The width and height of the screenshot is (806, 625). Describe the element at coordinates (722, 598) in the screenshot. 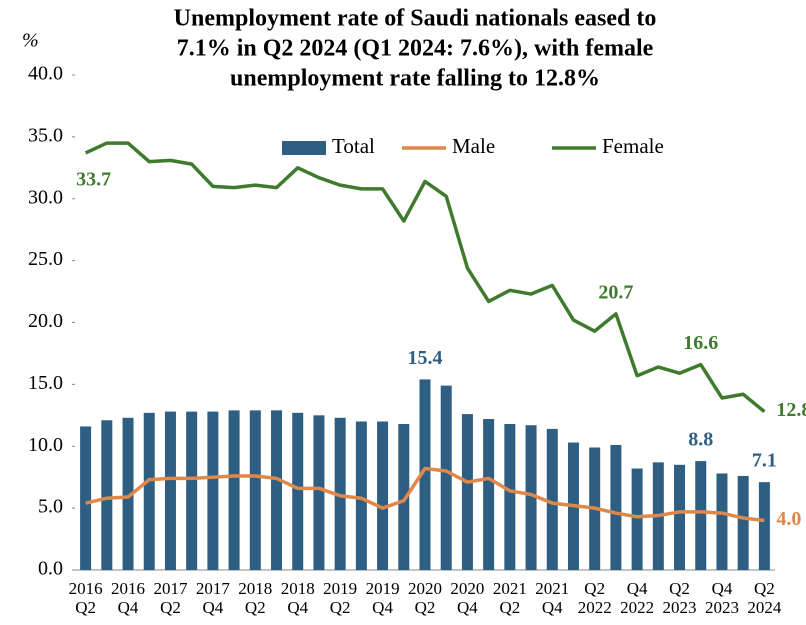

I see `x-tick-label: Q4 2023` at that location.